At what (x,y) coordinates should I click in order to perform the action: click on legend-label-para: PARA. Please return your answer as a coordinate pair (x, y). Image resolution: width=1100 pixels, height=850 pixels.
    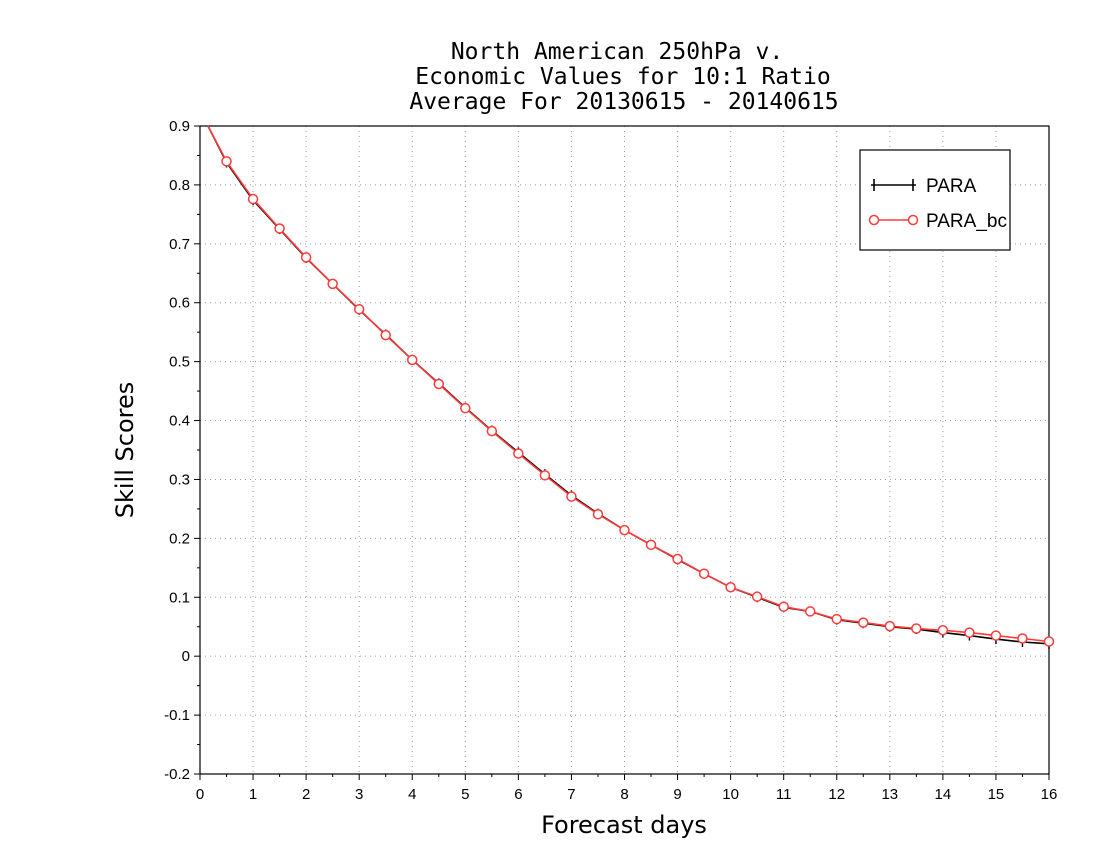
    Looking at the image, I should click on (951, 186).